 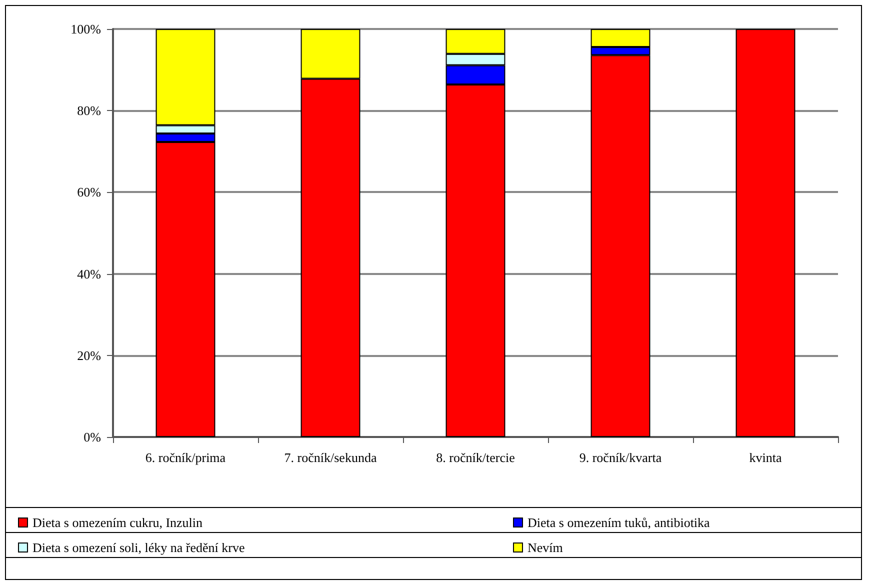 What do you see at coordinates (765, 457) in the screenshot?
I see `x-tick-label: kvinta` at bounding box center [765, 457].